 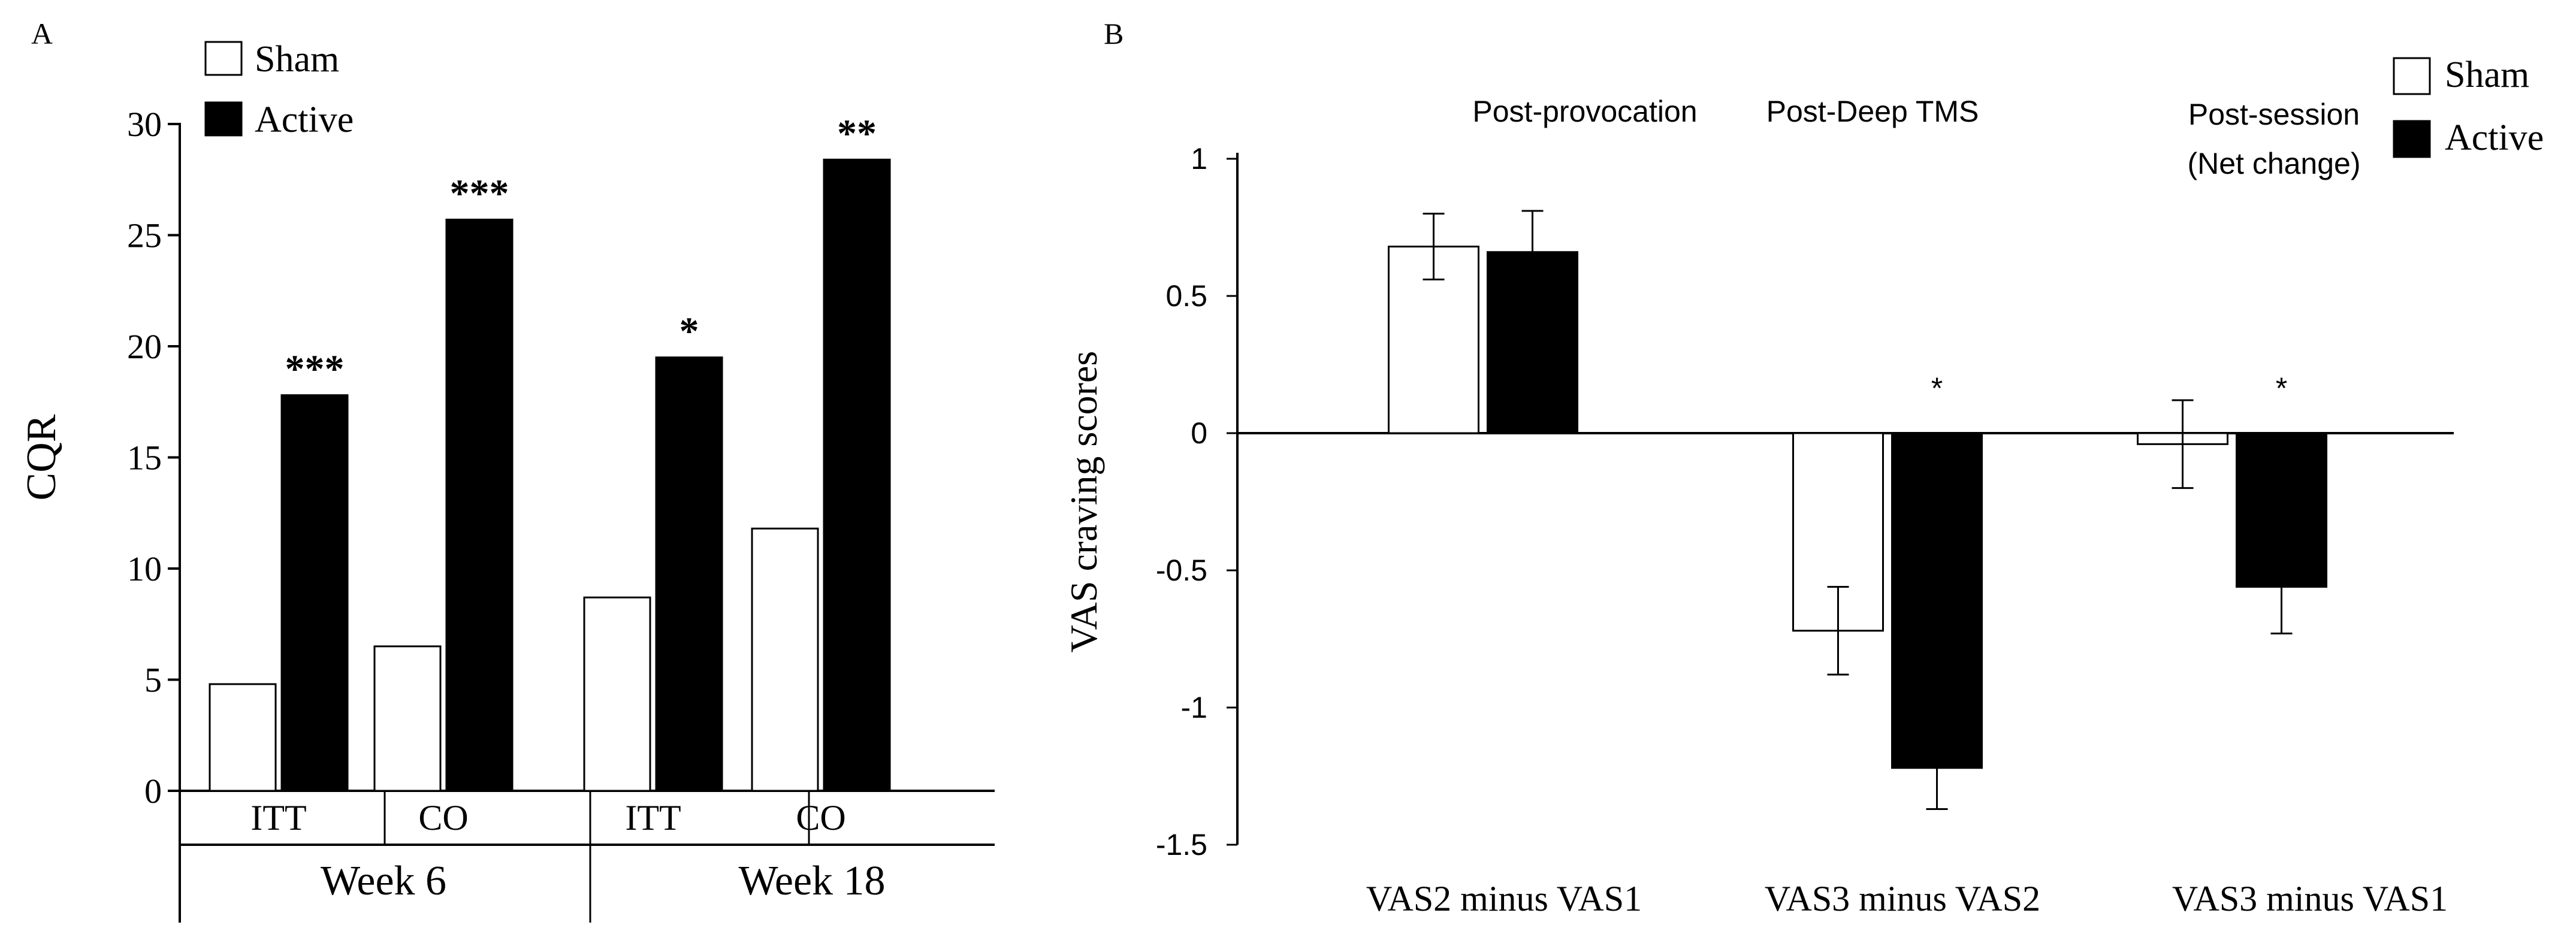 What do you see at coordinates (1199, 433) in the screenshot?
I see `y-tick-label-b: 0` at bounding box center [1199, 433].